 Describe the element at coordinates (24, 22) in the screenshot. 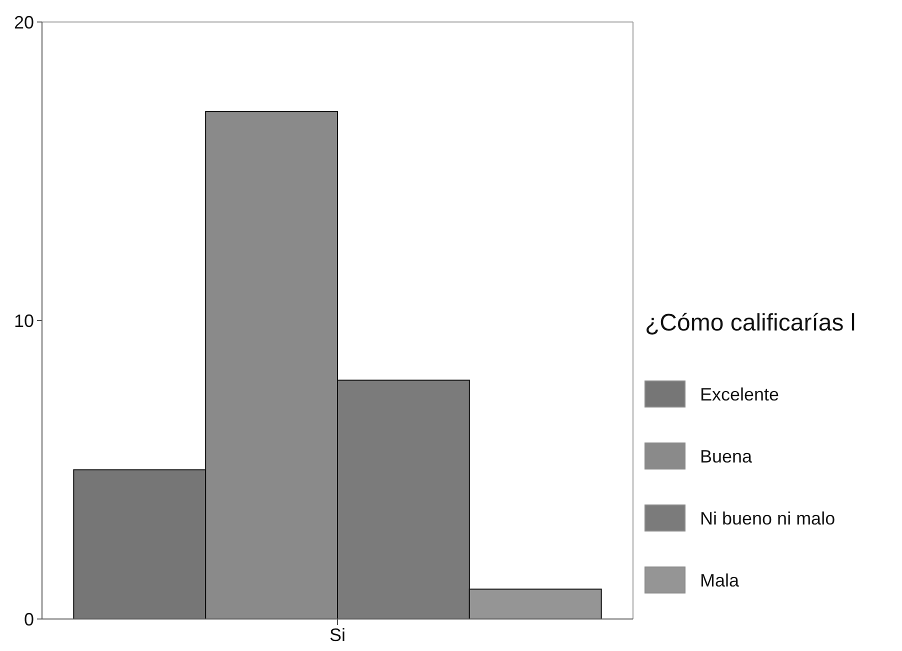

I see `y-tick-label: 20` at that location.